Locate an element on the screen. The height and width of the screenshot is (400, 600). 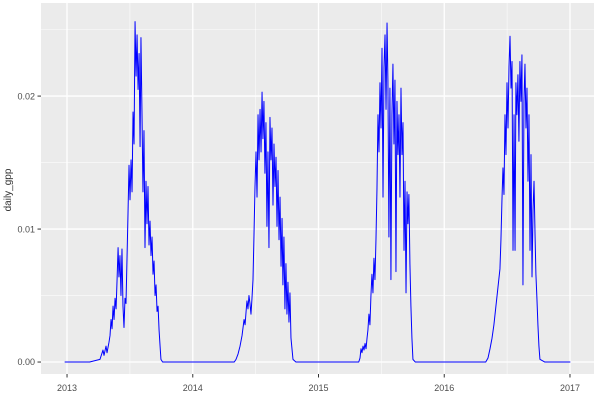
x-tick-label: 2016 is located at coordinates (444, 388).